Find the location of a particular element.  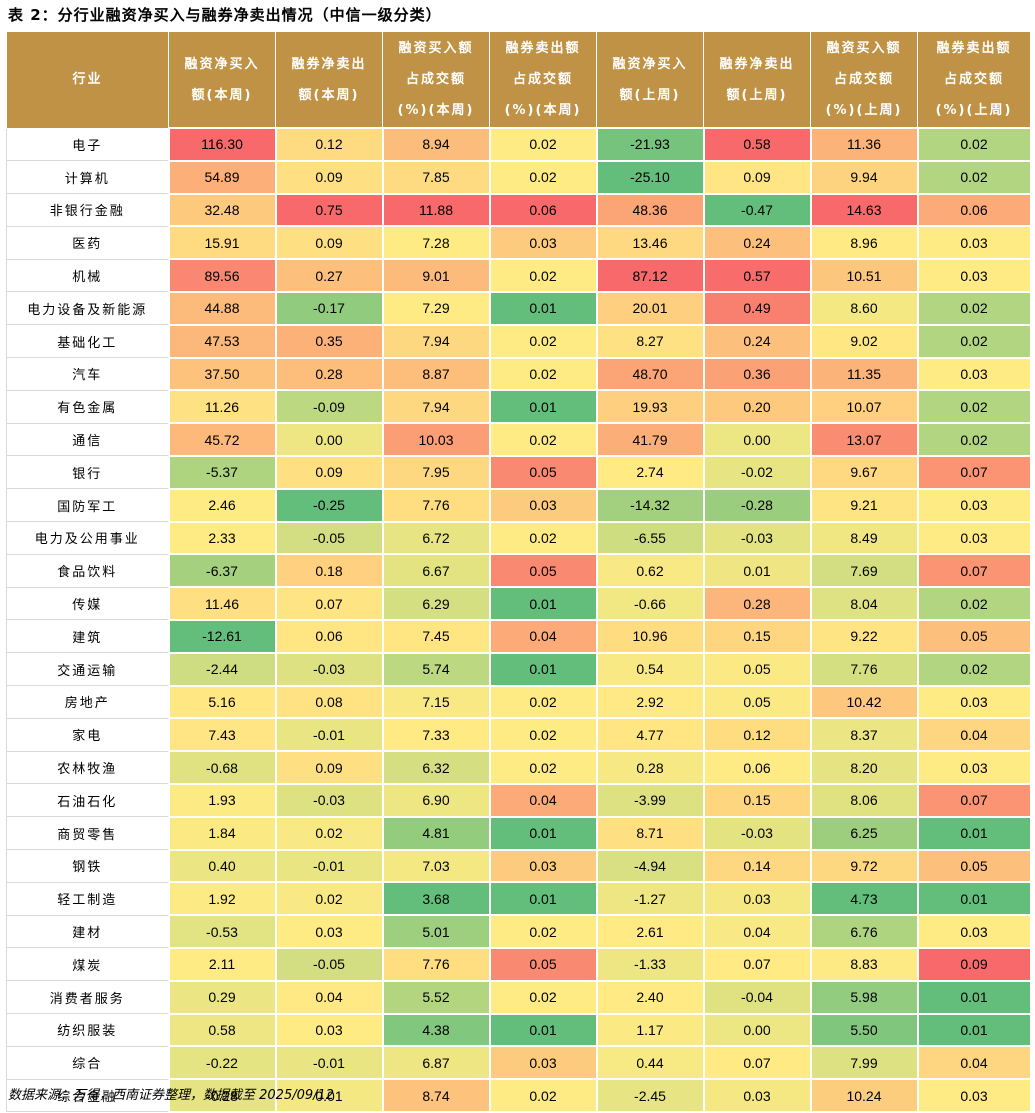

table-row: 交通运输 -2.44 -0.03 5.74 0.01 0.54 0.05 7.76 0.02 is located at coordinates (519, 669).